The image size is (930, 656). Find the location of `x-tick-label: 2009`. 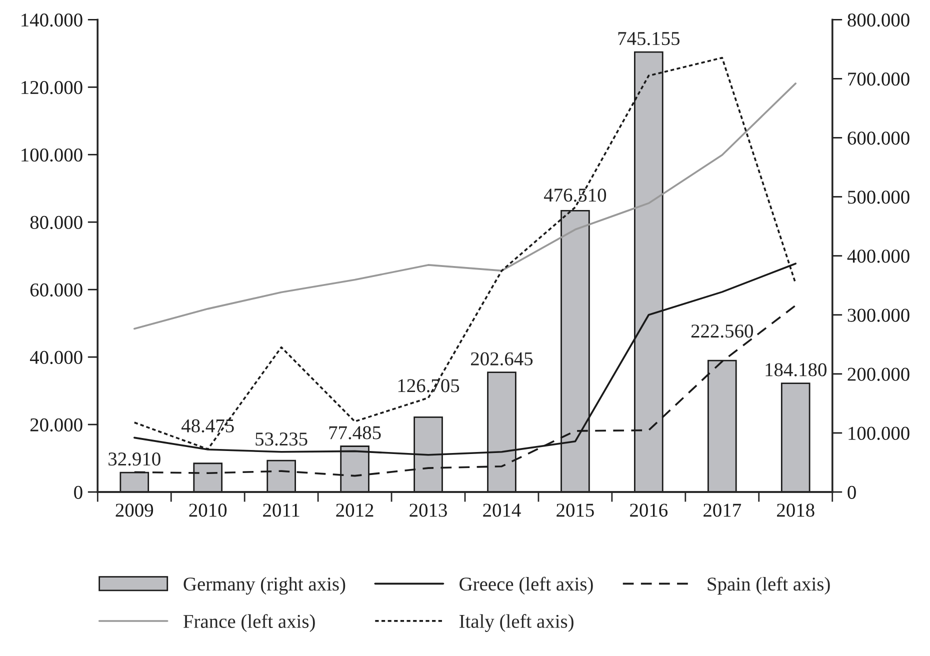

x-tick-label: 2009 is located at coordinates (135, 510).